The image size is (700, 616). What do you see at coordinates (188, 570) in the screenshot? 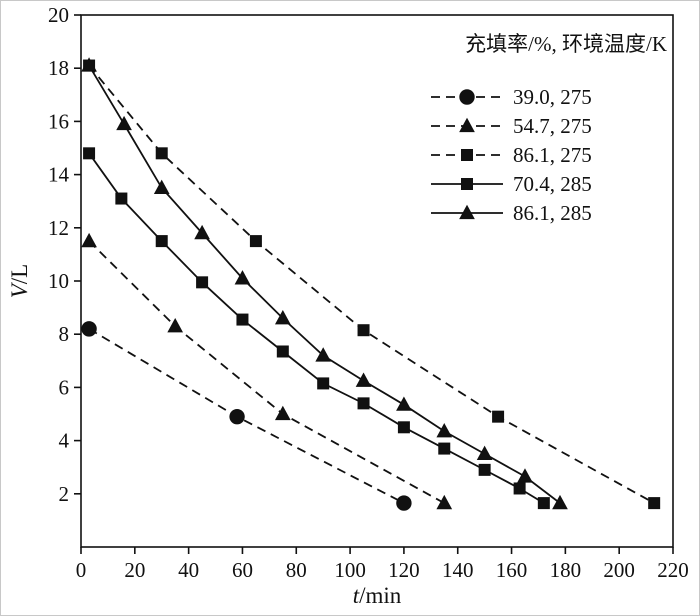
I see `x-tick-label: 40` at bounding box center [188, 570].